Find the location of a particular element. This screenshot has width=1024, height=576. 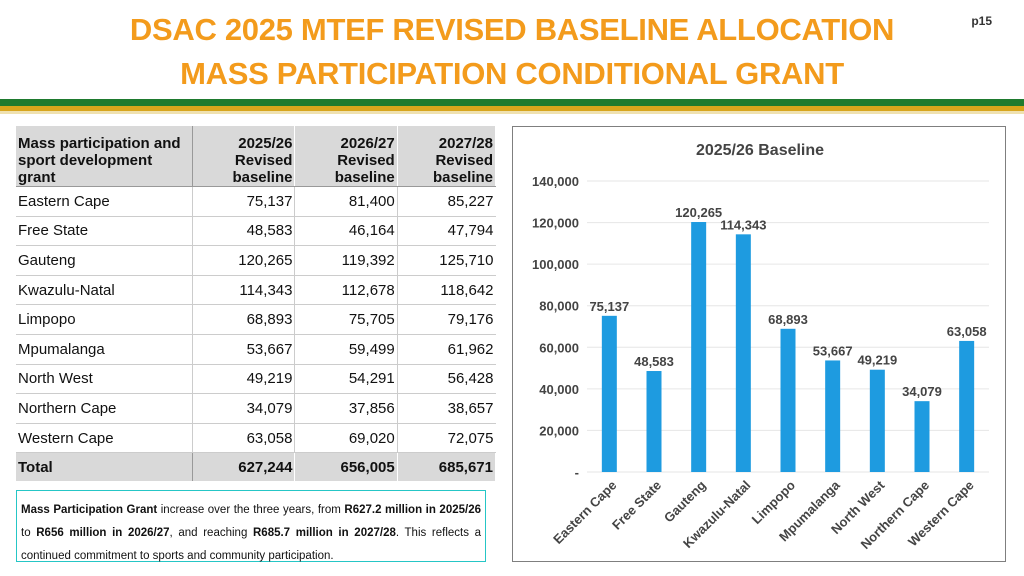

note-text: increase over the three years, from is located at coordinates (251, 510).